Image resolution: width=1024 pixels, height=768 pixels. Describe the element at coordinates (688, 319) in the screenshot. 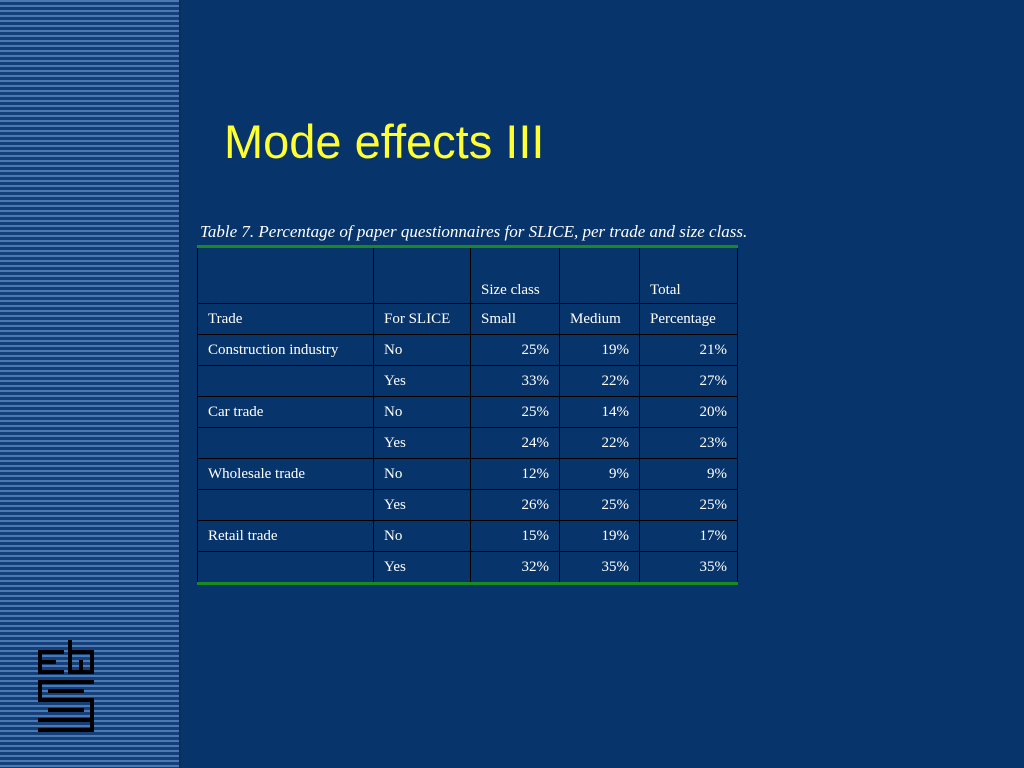

I see `header-cell: Percentage` at that location.